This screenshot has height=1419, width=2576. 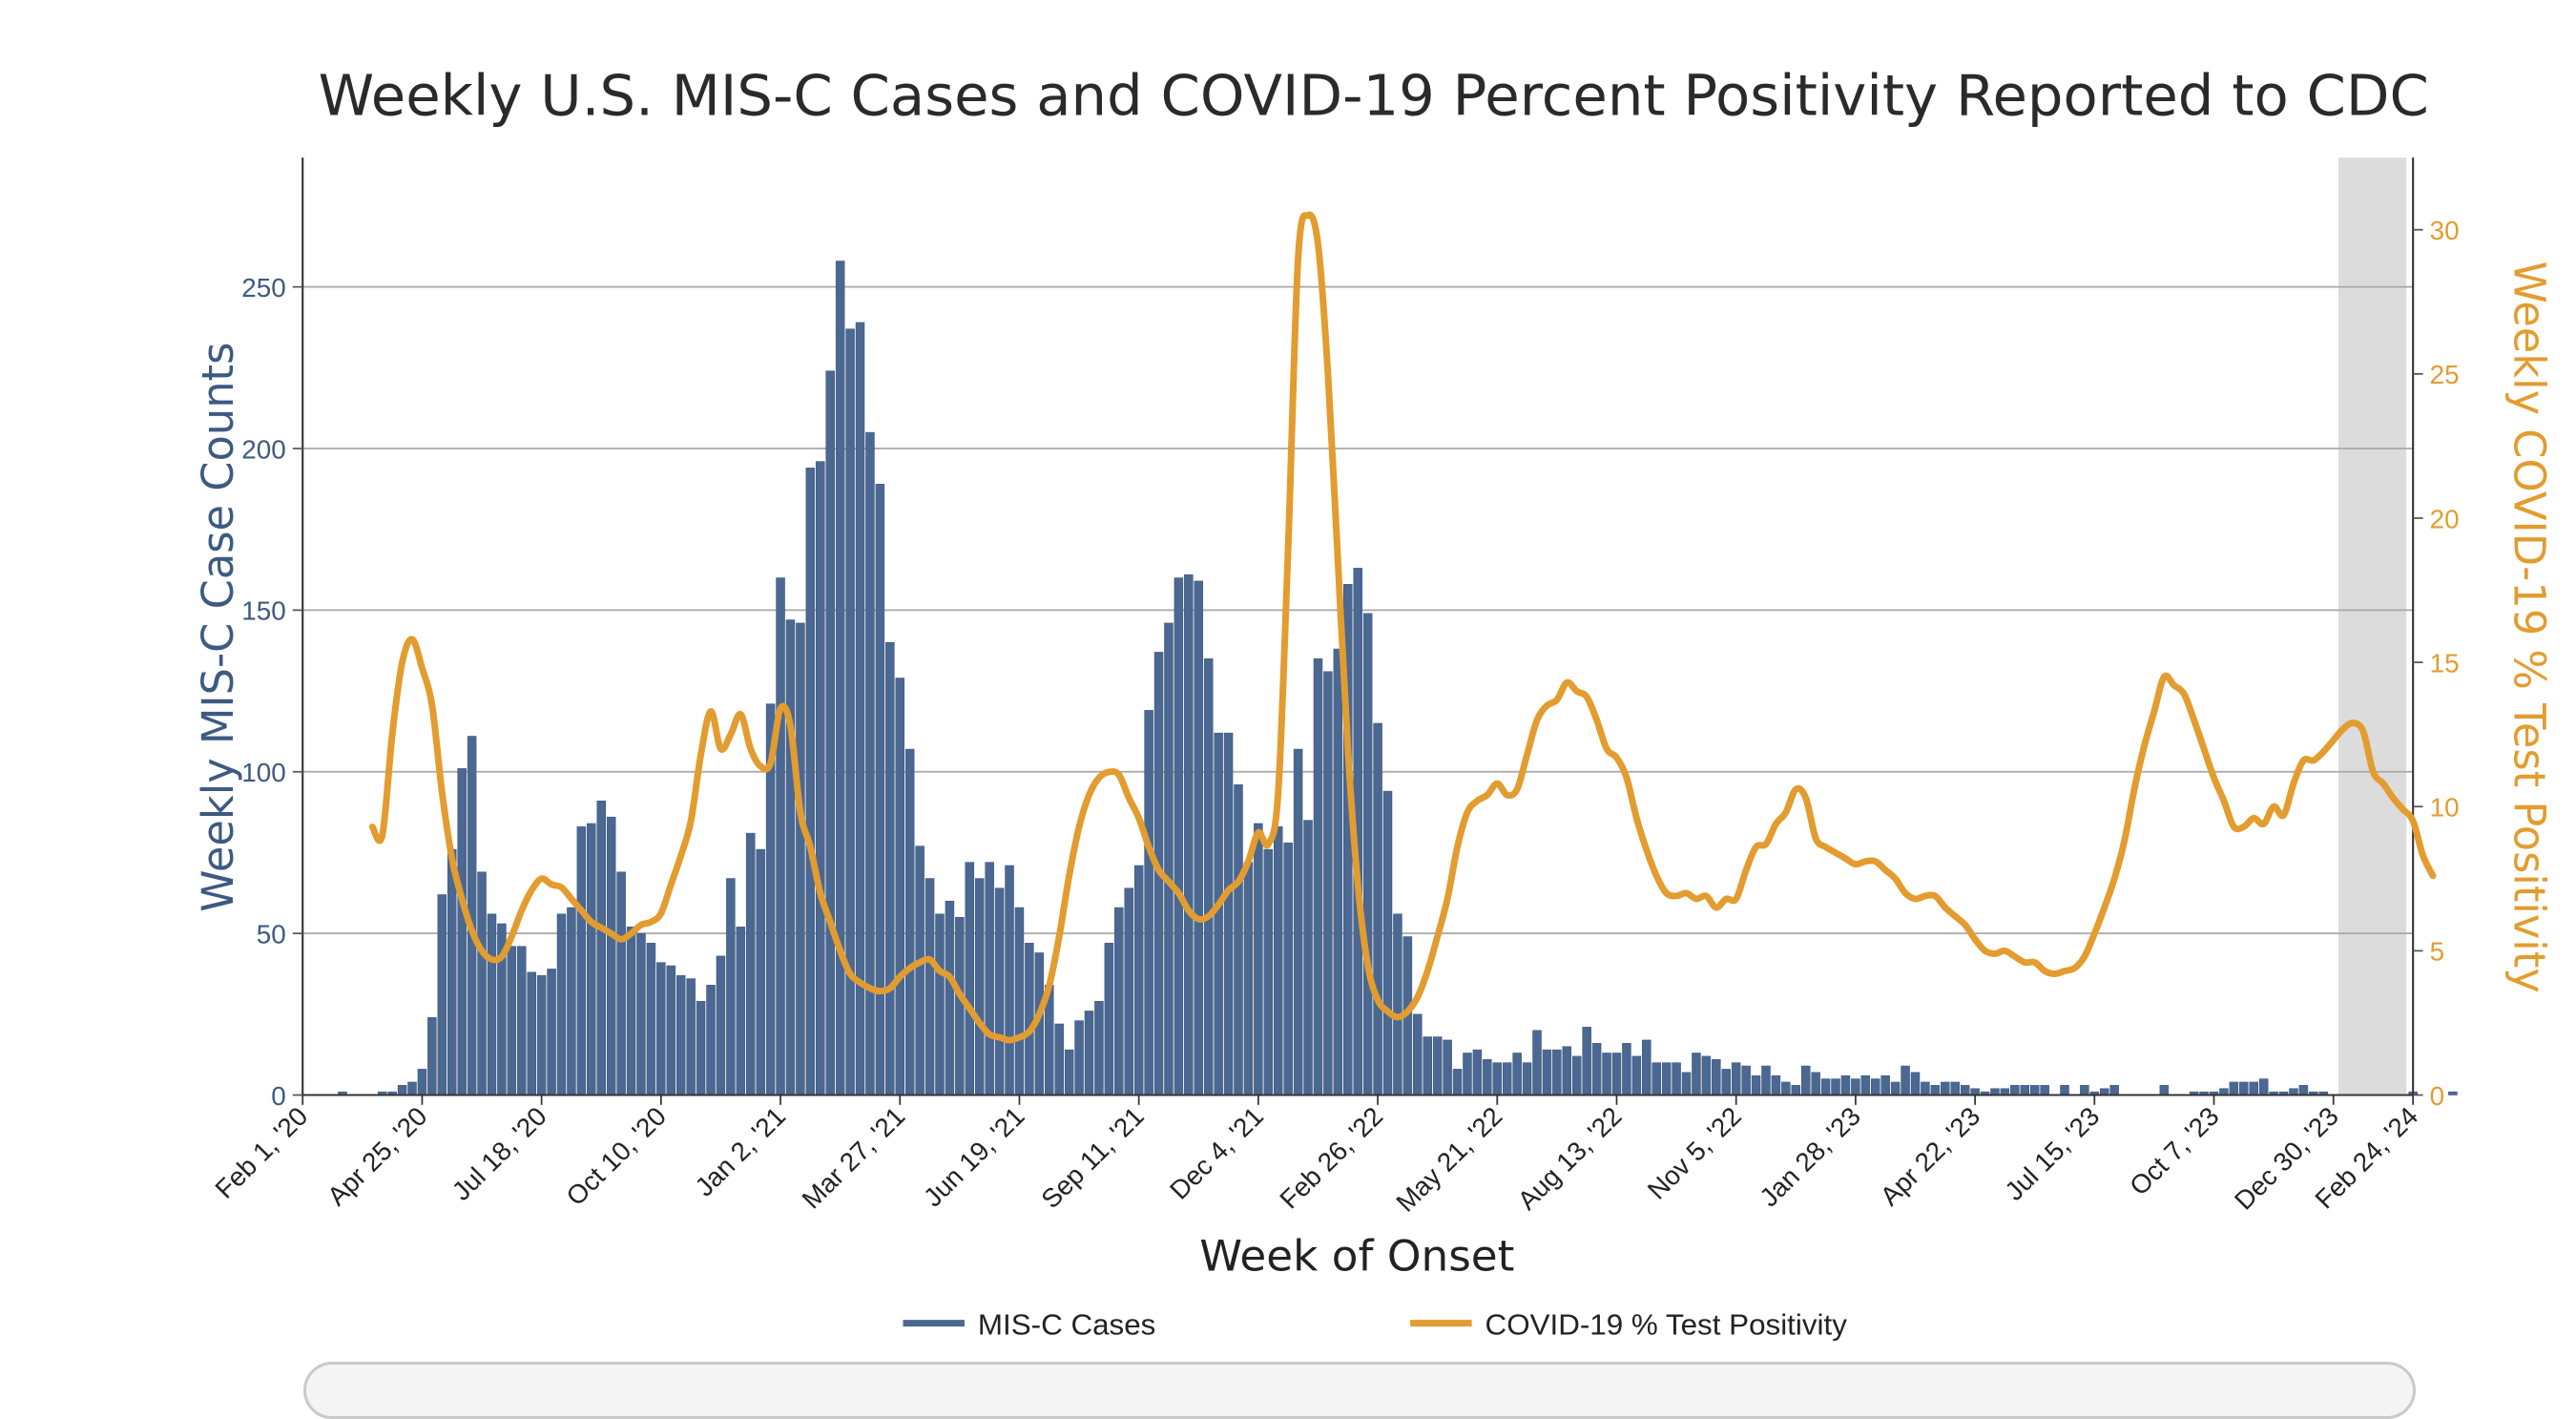 I want to click on x-tick-label: Jul 15, '23, so click(x=2052, y=1154).